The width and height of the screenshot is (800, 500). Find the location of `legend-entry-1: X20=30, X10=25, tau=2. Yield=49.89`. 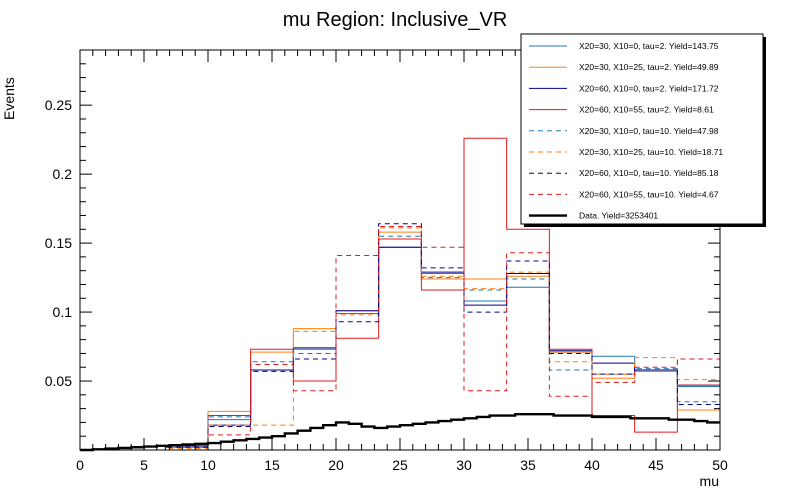

legend-entry-1: X20=30, X10=25, tau=2. Yield=49.89 is located at coordinates (649, 67).